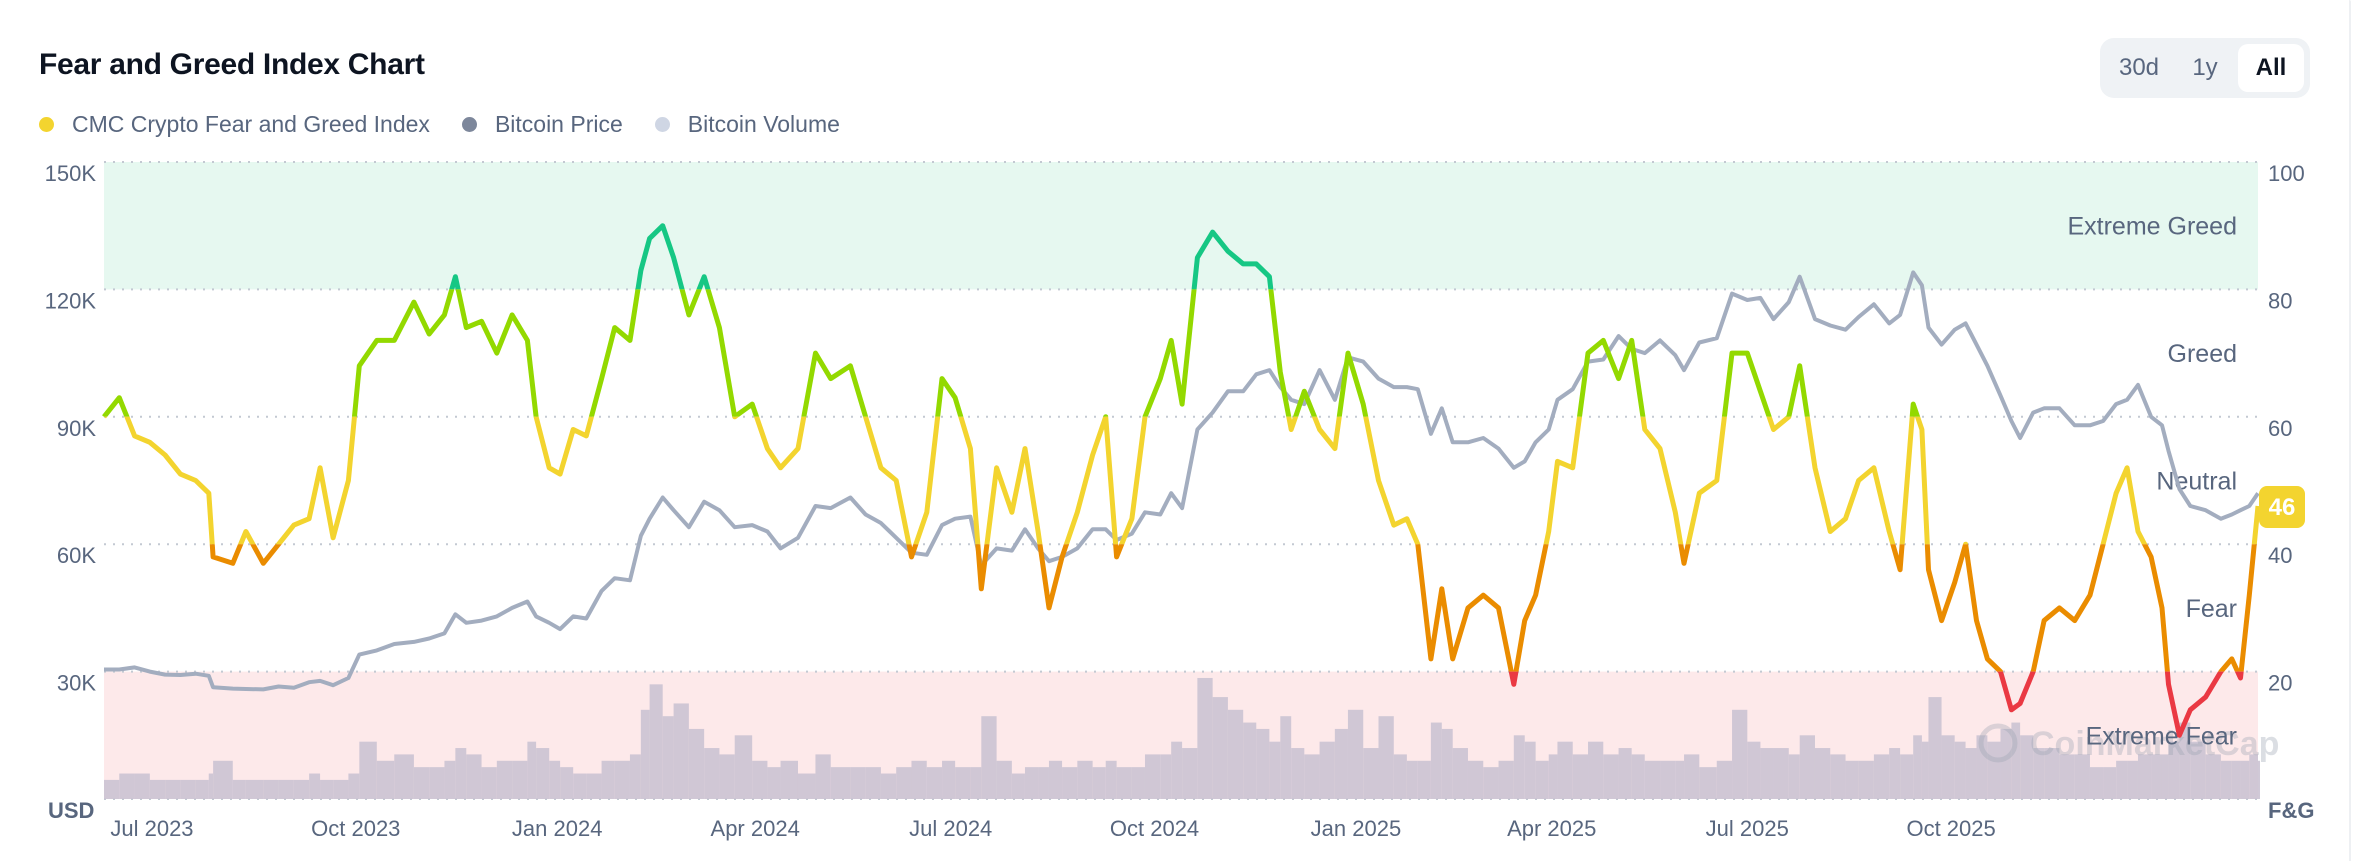 This screenshot has height=861, width=2357. What do you see at coordinates (2161, 736) in the screenshot?
I see `band-label-extreme-fear: Extreme Fear` at bounding box center [2161, 736].